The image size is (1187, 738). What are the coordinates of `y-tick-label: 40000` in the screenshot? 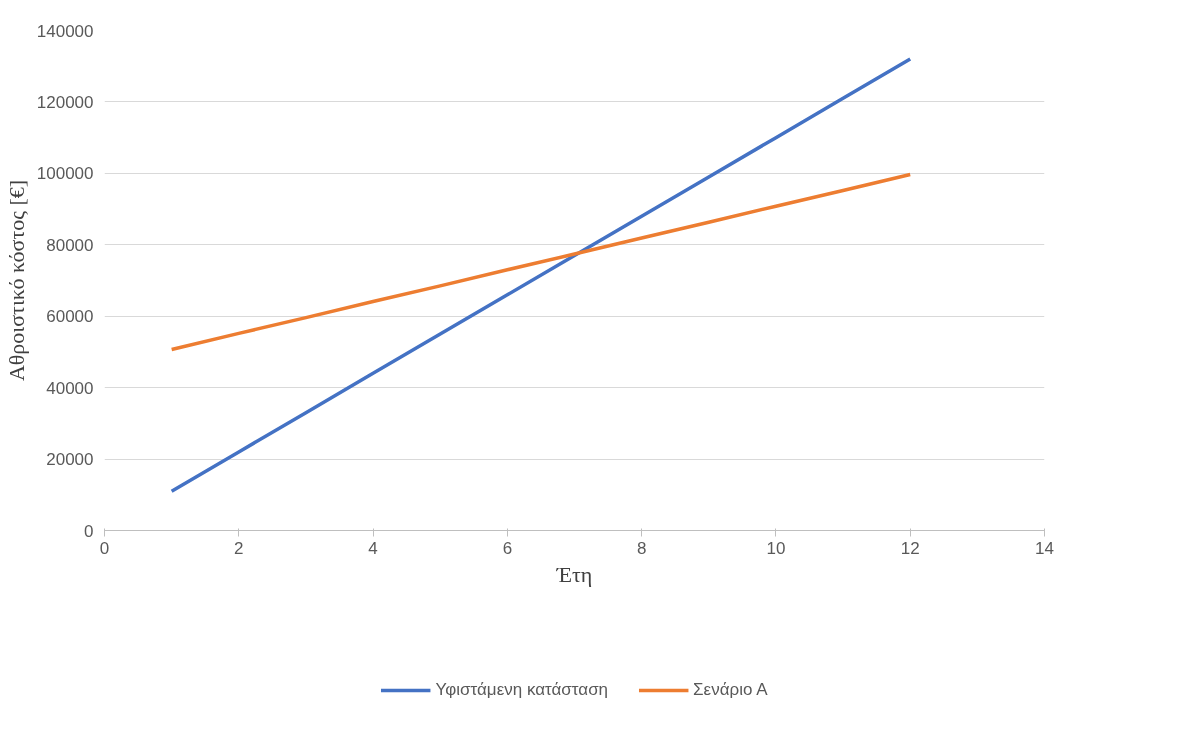 It's located at (70, 388).